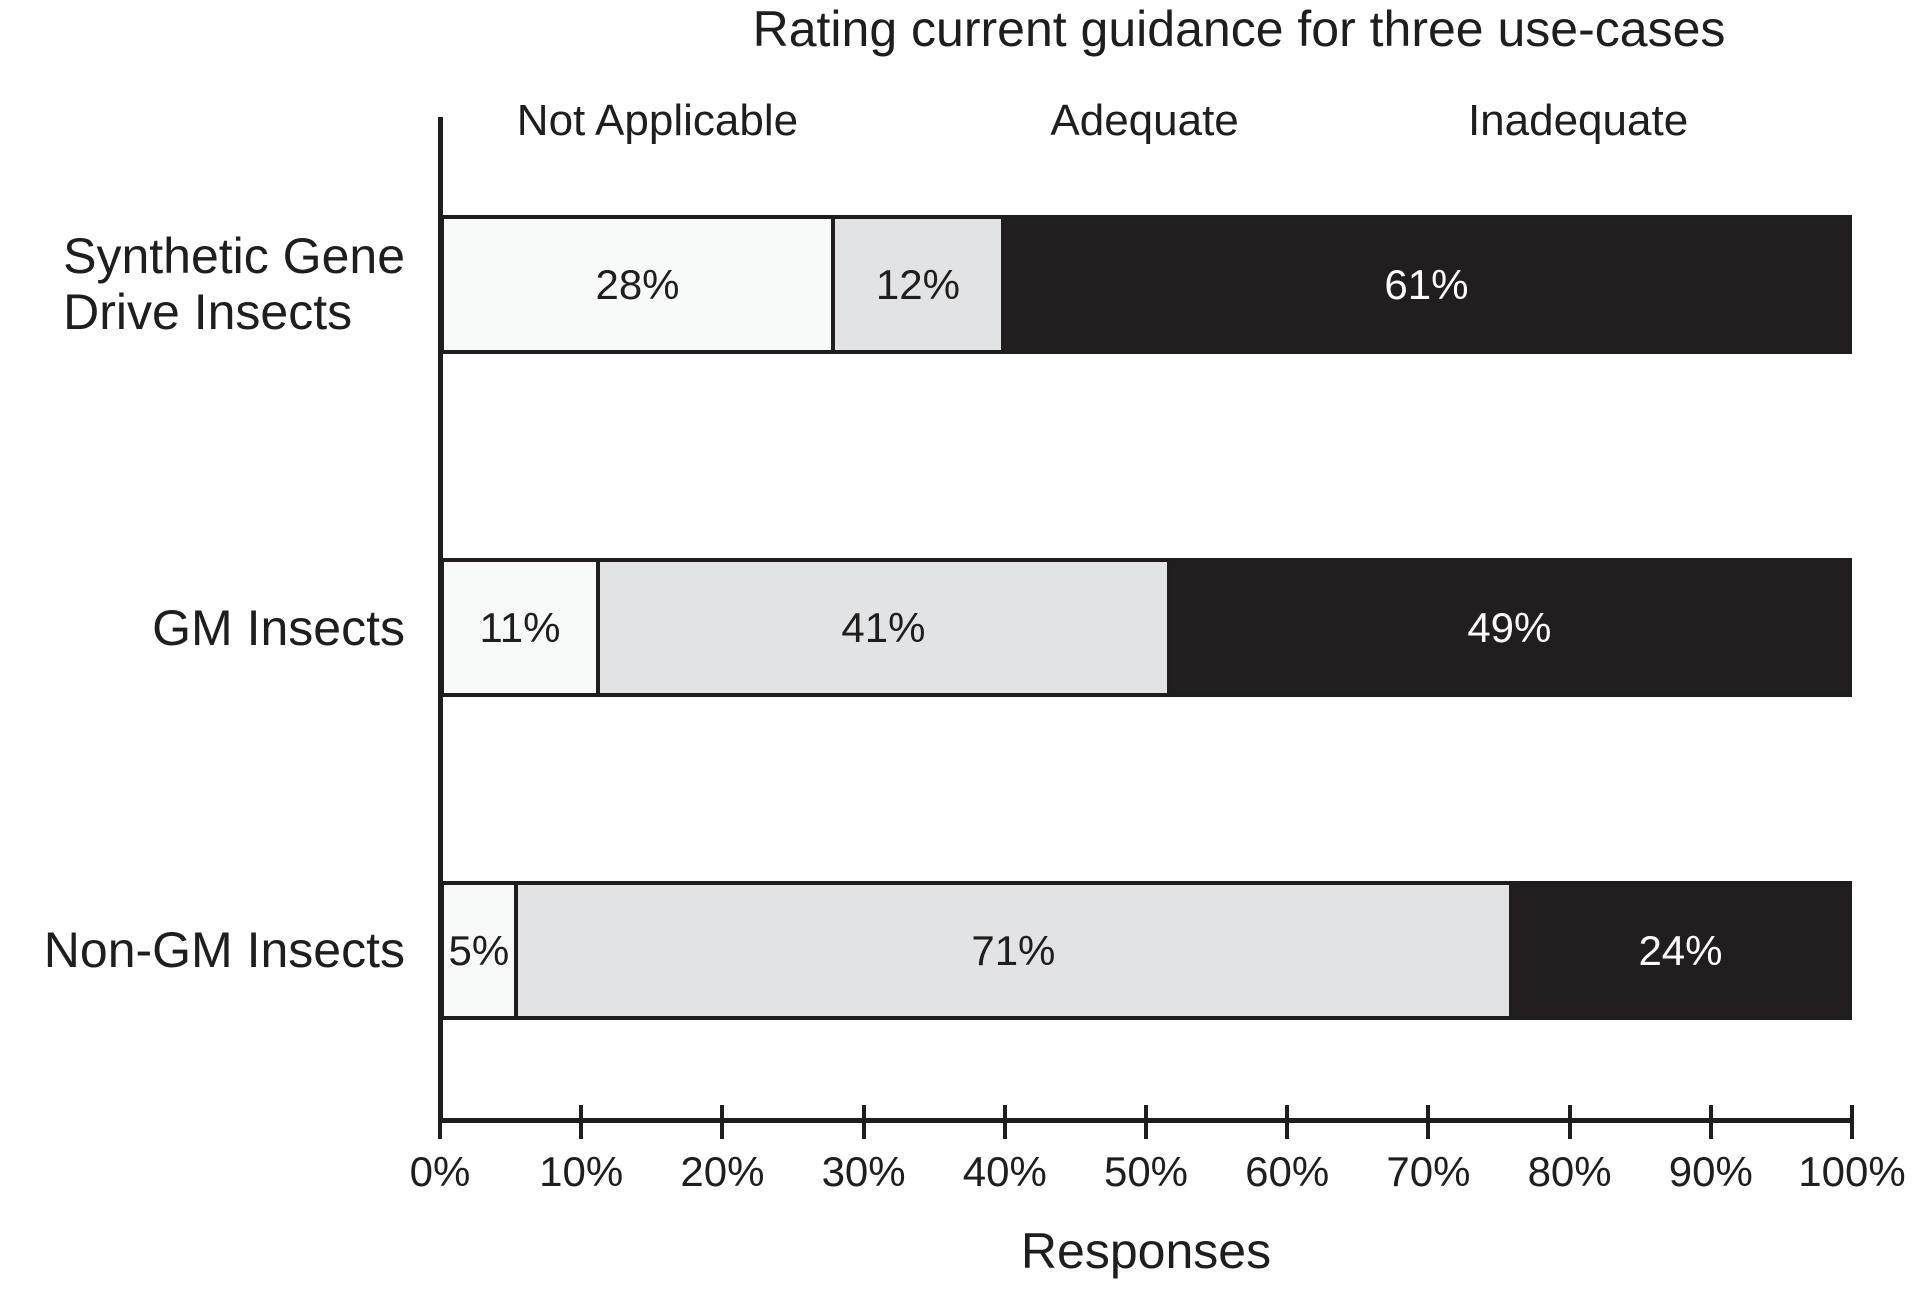  Describe the element at coordinates (1428, 1171) in the screenshot. I see `x-tick-label: 70%` at that location.